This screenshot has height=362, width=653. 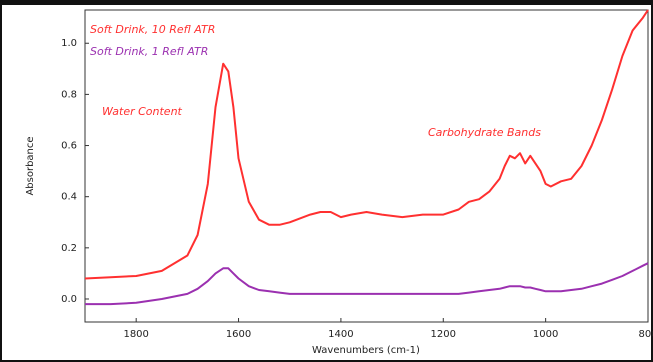 I want to click on legend-entry: Soft Drink, 10 Refl ATR, so click(x=152, y=29).